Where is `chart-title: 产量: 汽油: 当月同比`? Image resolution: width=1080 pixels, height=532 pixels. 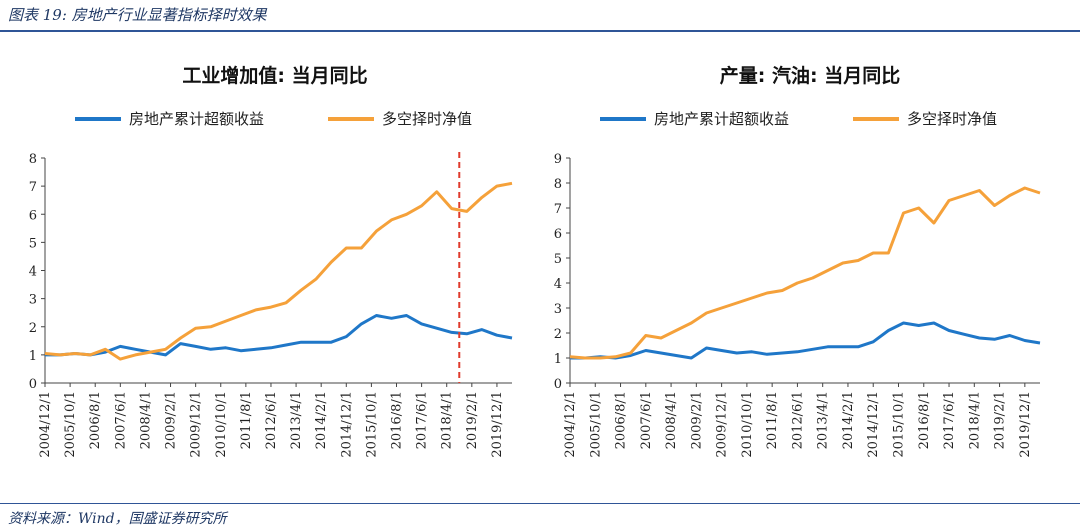
chart-title: 产量: 汽油: 当月同比 is located at coordinates (810, 75).